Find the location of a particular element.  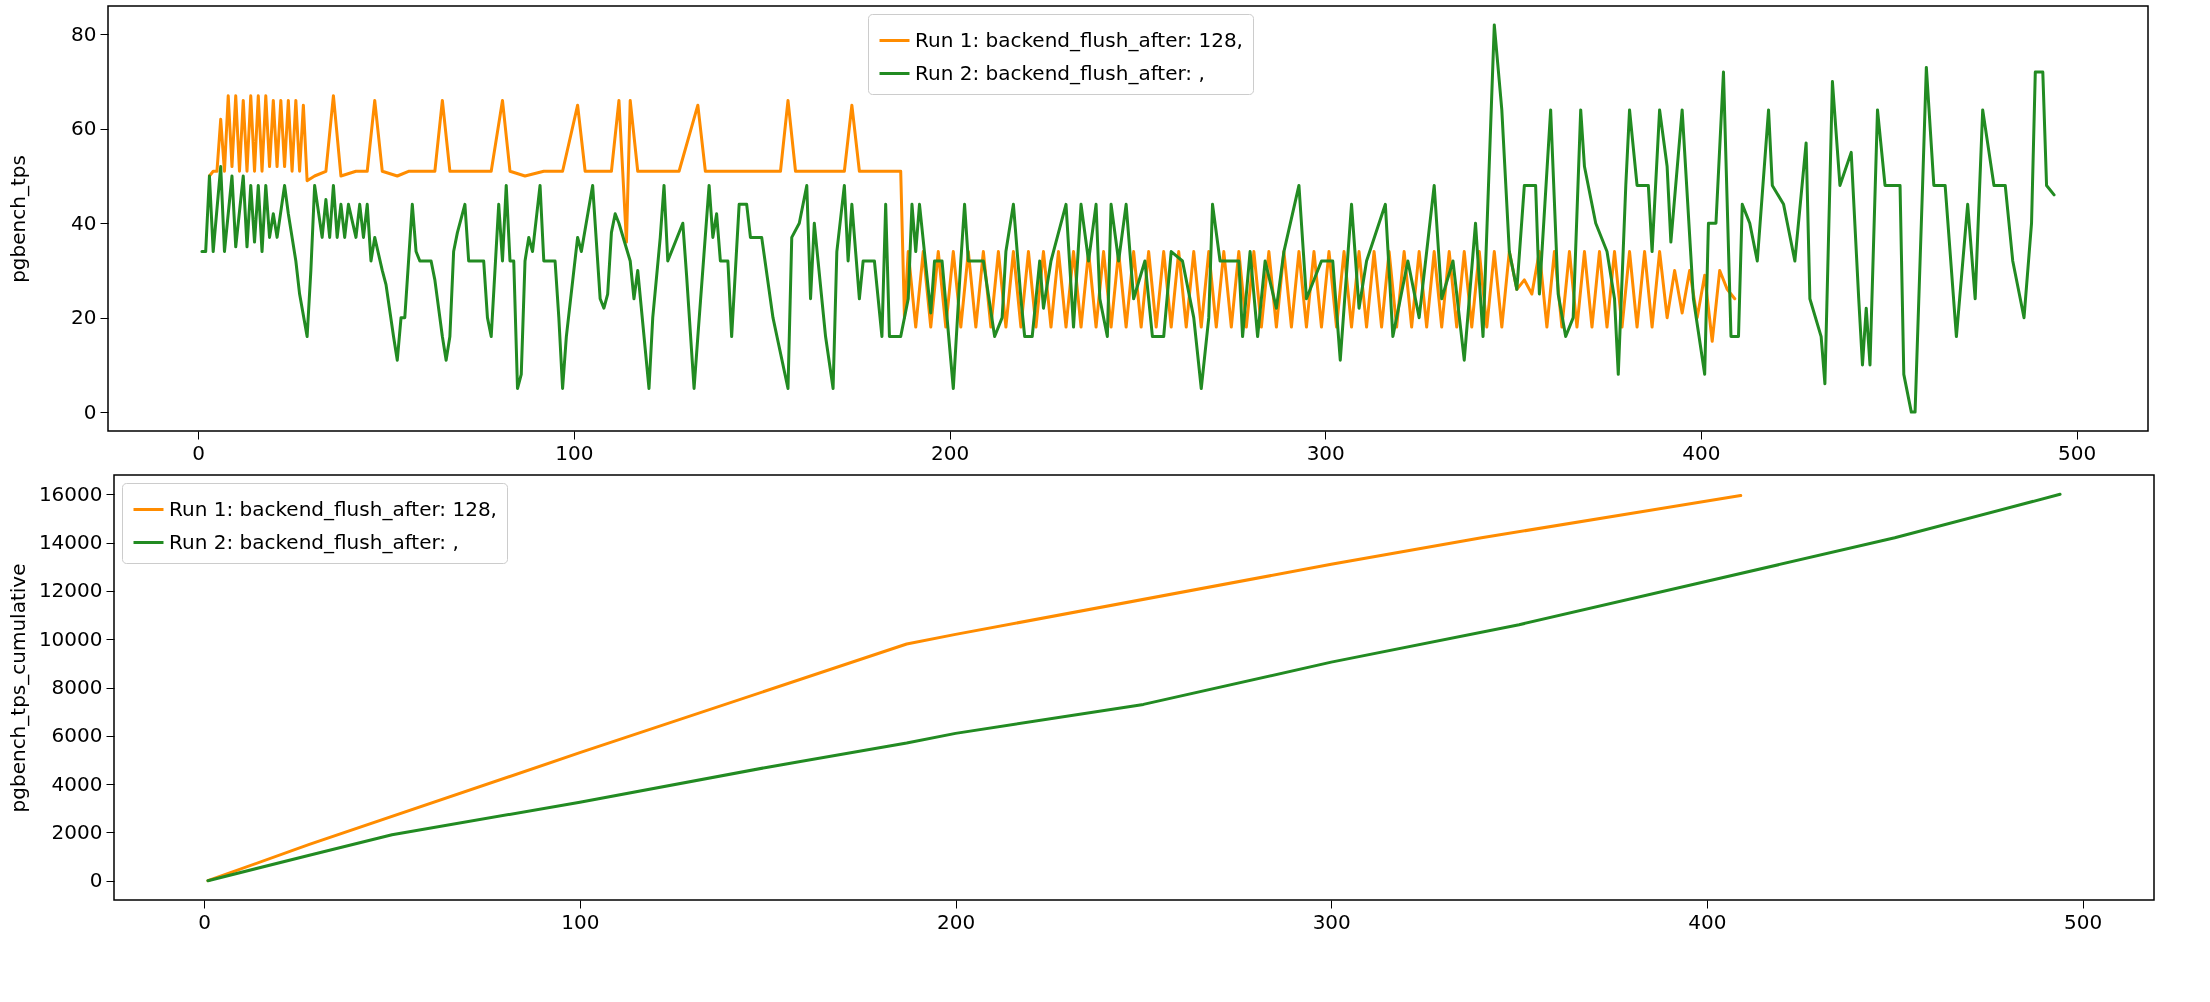

y-tick-label: 40 is located at coordinates (84, 222).